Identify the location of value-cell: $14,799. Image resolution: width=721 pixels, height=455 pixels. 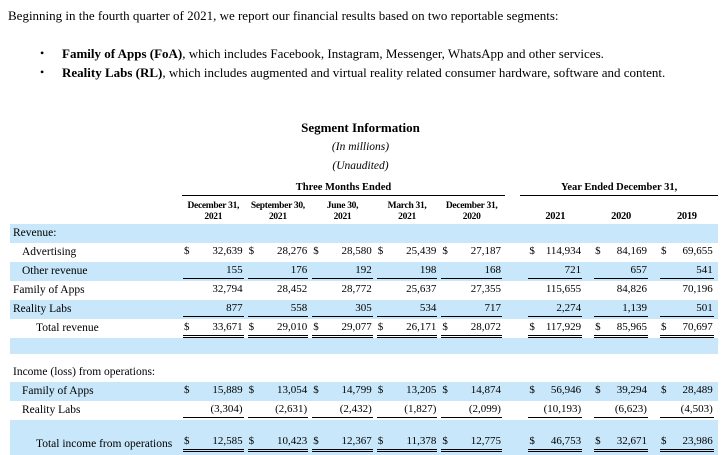
(343, 391).